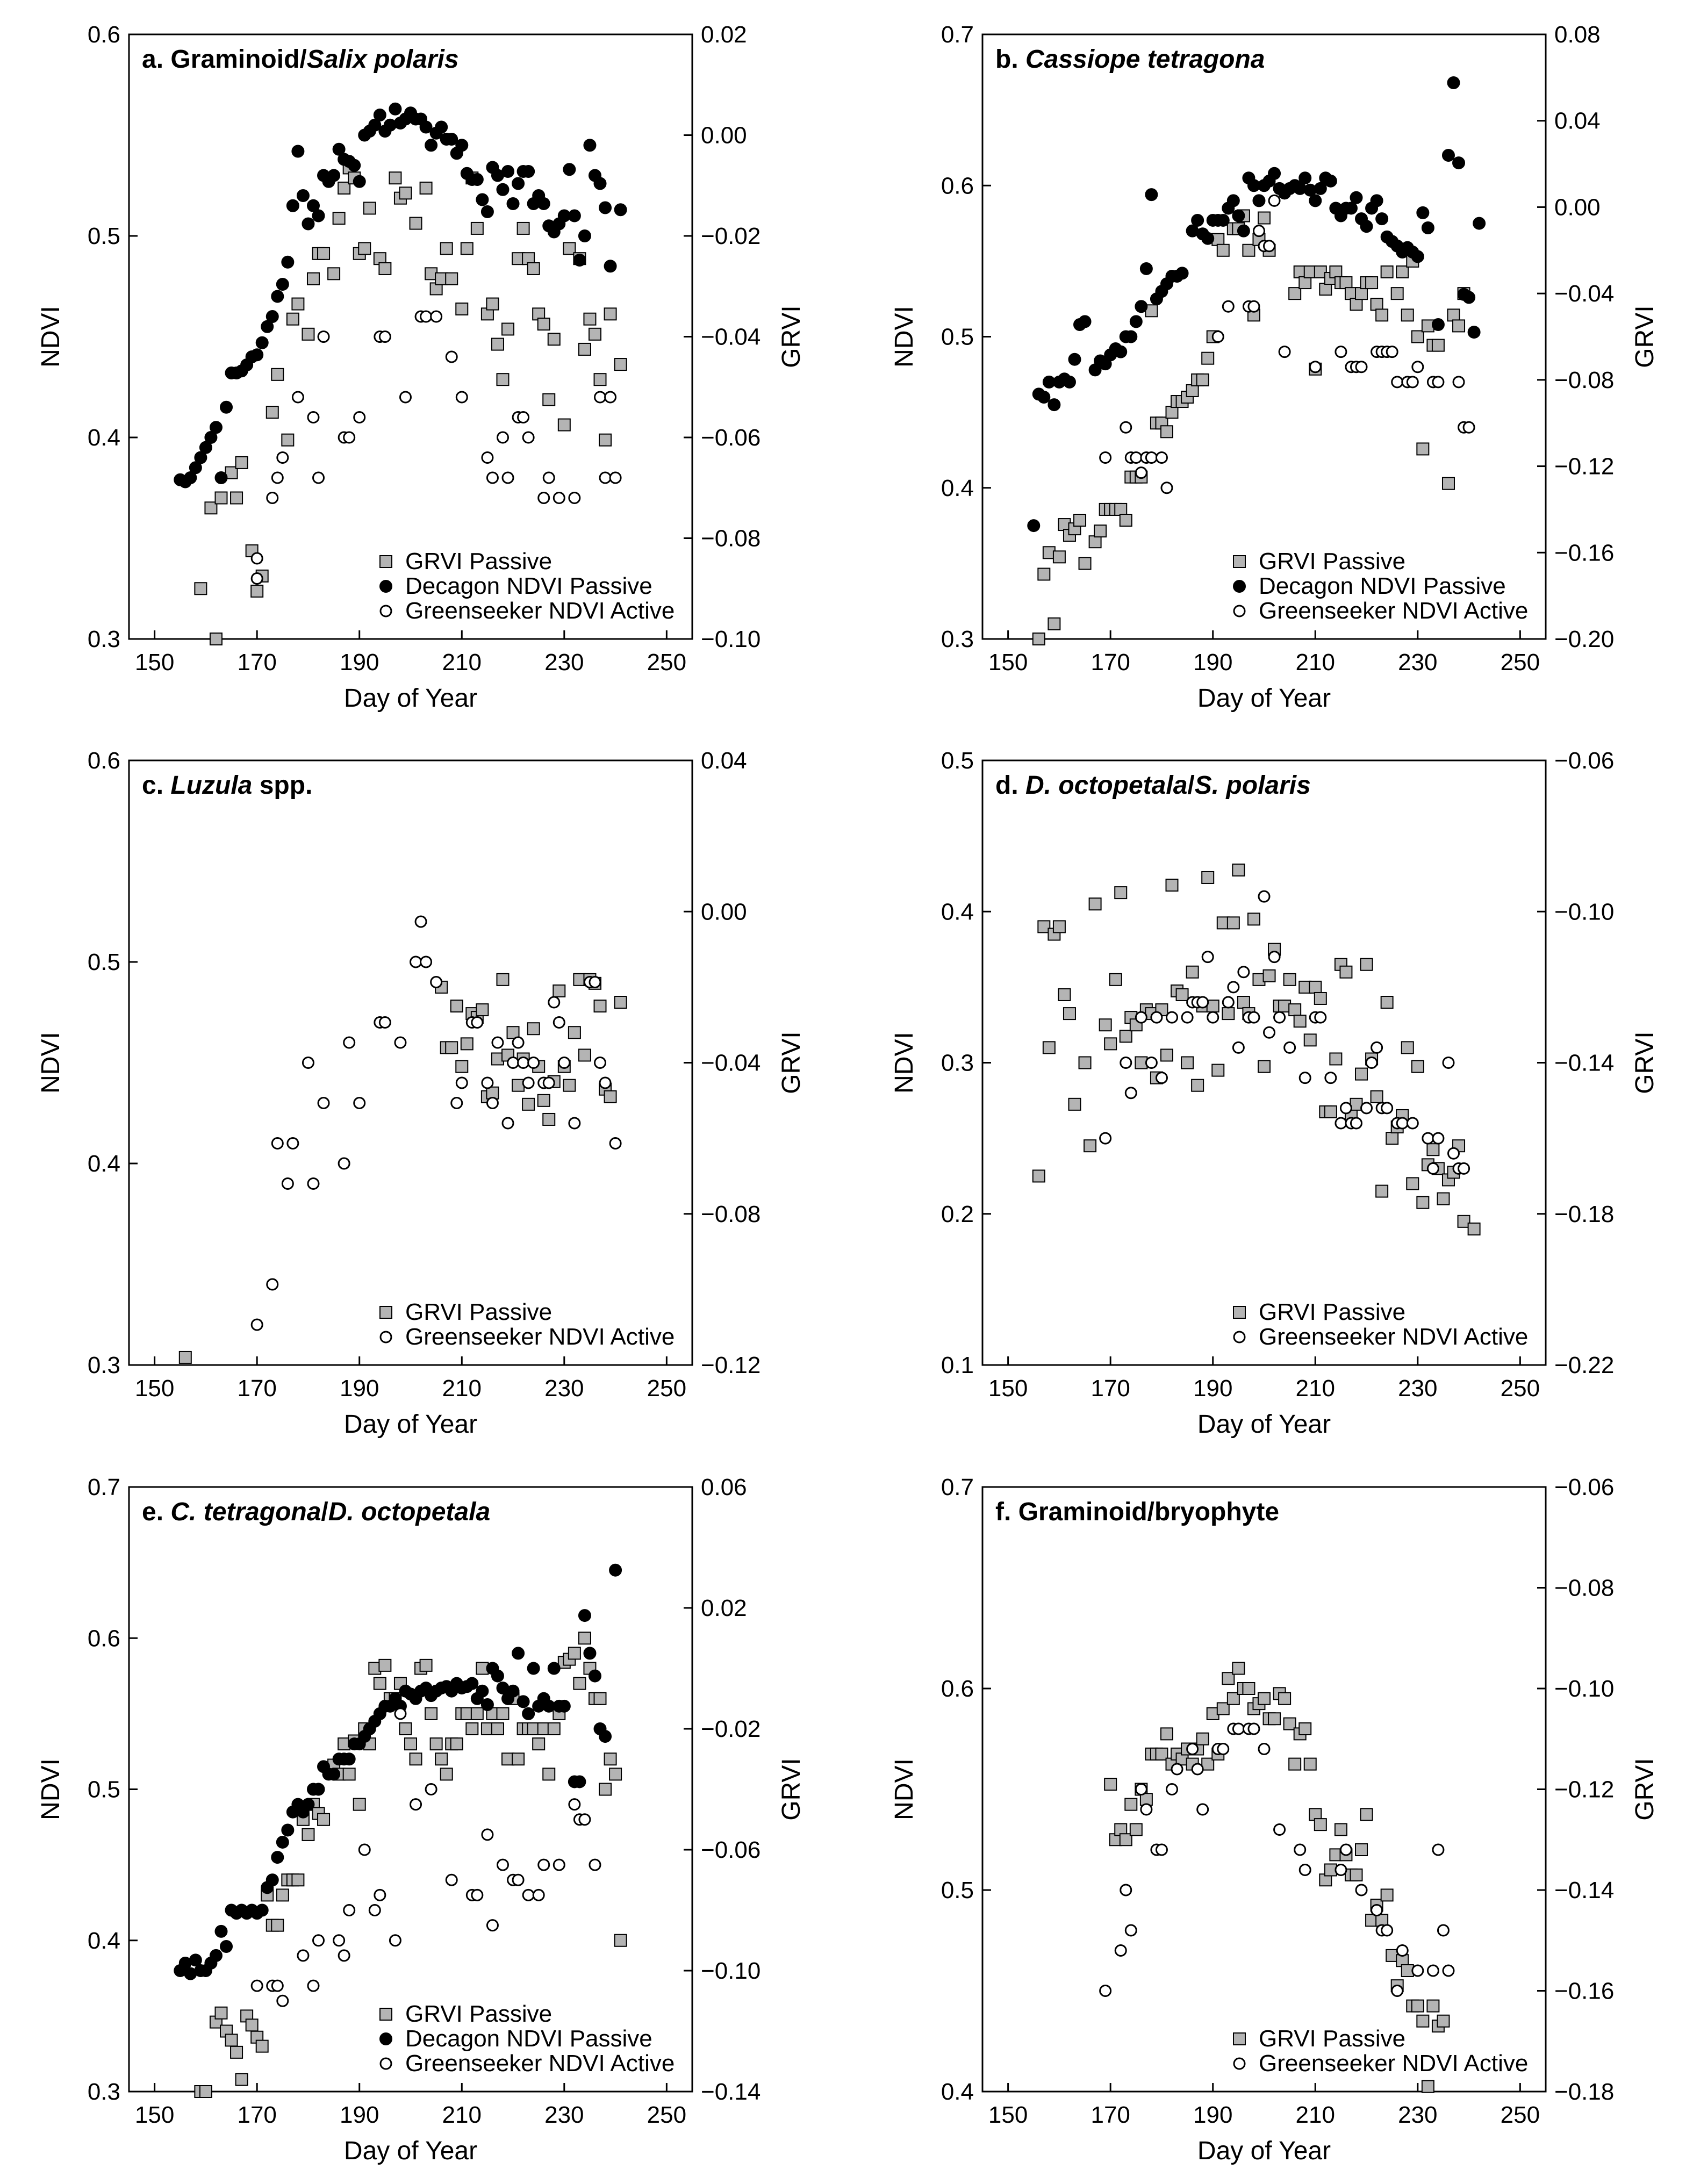 The image size is (1686, 2184). Describe the element at coordinates (436, 448) in the screenshot. I see `series-open` at that location.